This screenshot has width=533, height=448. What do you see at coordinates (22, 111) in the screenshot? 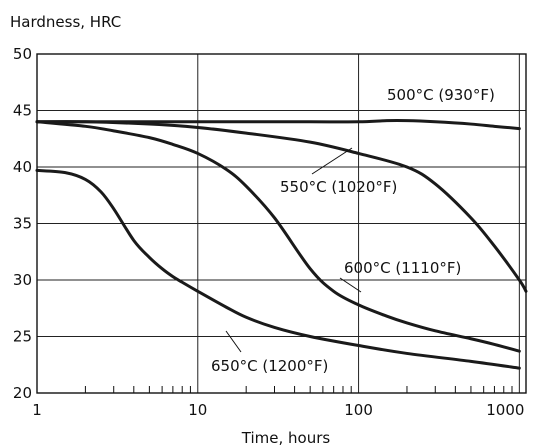
I see `y-tick-label: 45` at bounding box center [22, 111].